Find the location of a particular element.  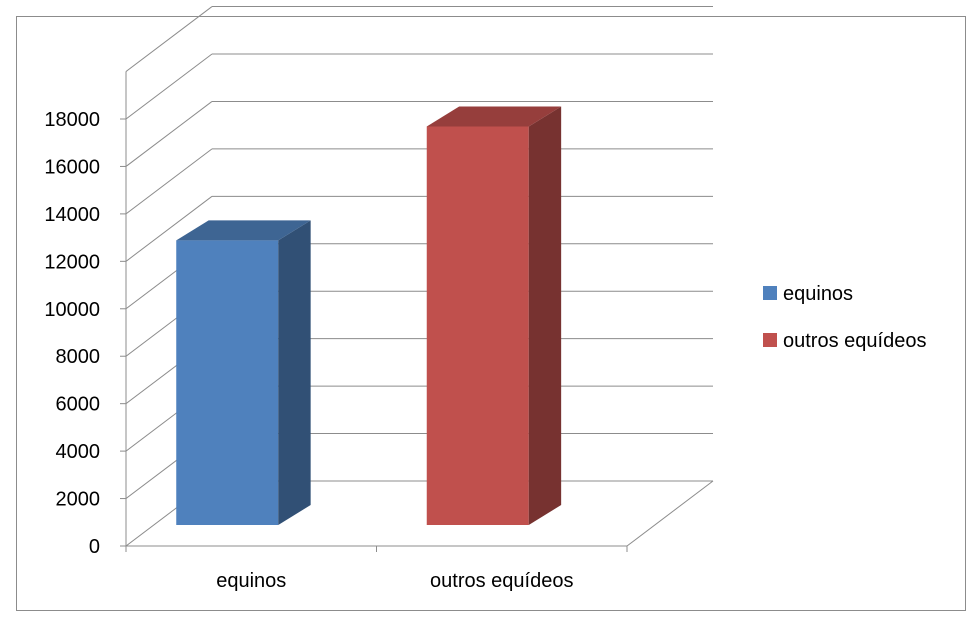

y-tick-label: 10000 is located at coordinates (72, 310).